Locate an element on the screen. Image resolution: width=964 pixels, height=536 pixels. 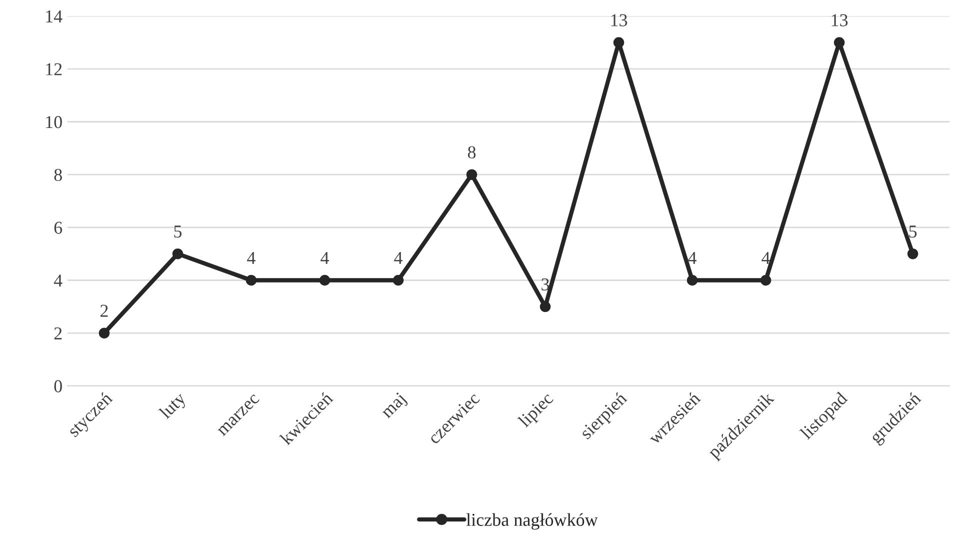
y-tick-label: 0 is located at coordinates (58, 386).